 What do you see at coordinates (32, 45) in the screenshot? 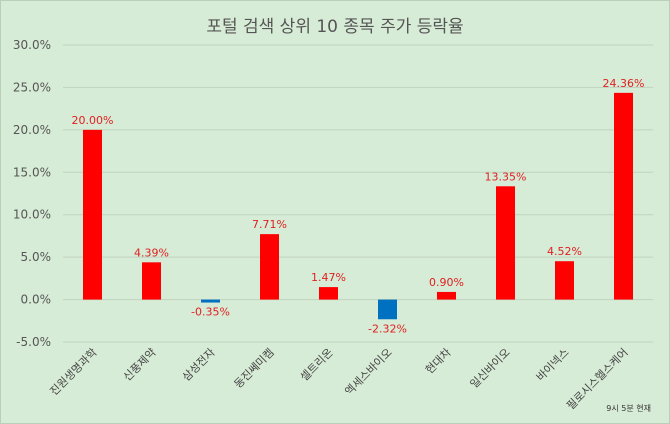
I see `y-tick-label: 30.0%` at bounding box center [32, 45].